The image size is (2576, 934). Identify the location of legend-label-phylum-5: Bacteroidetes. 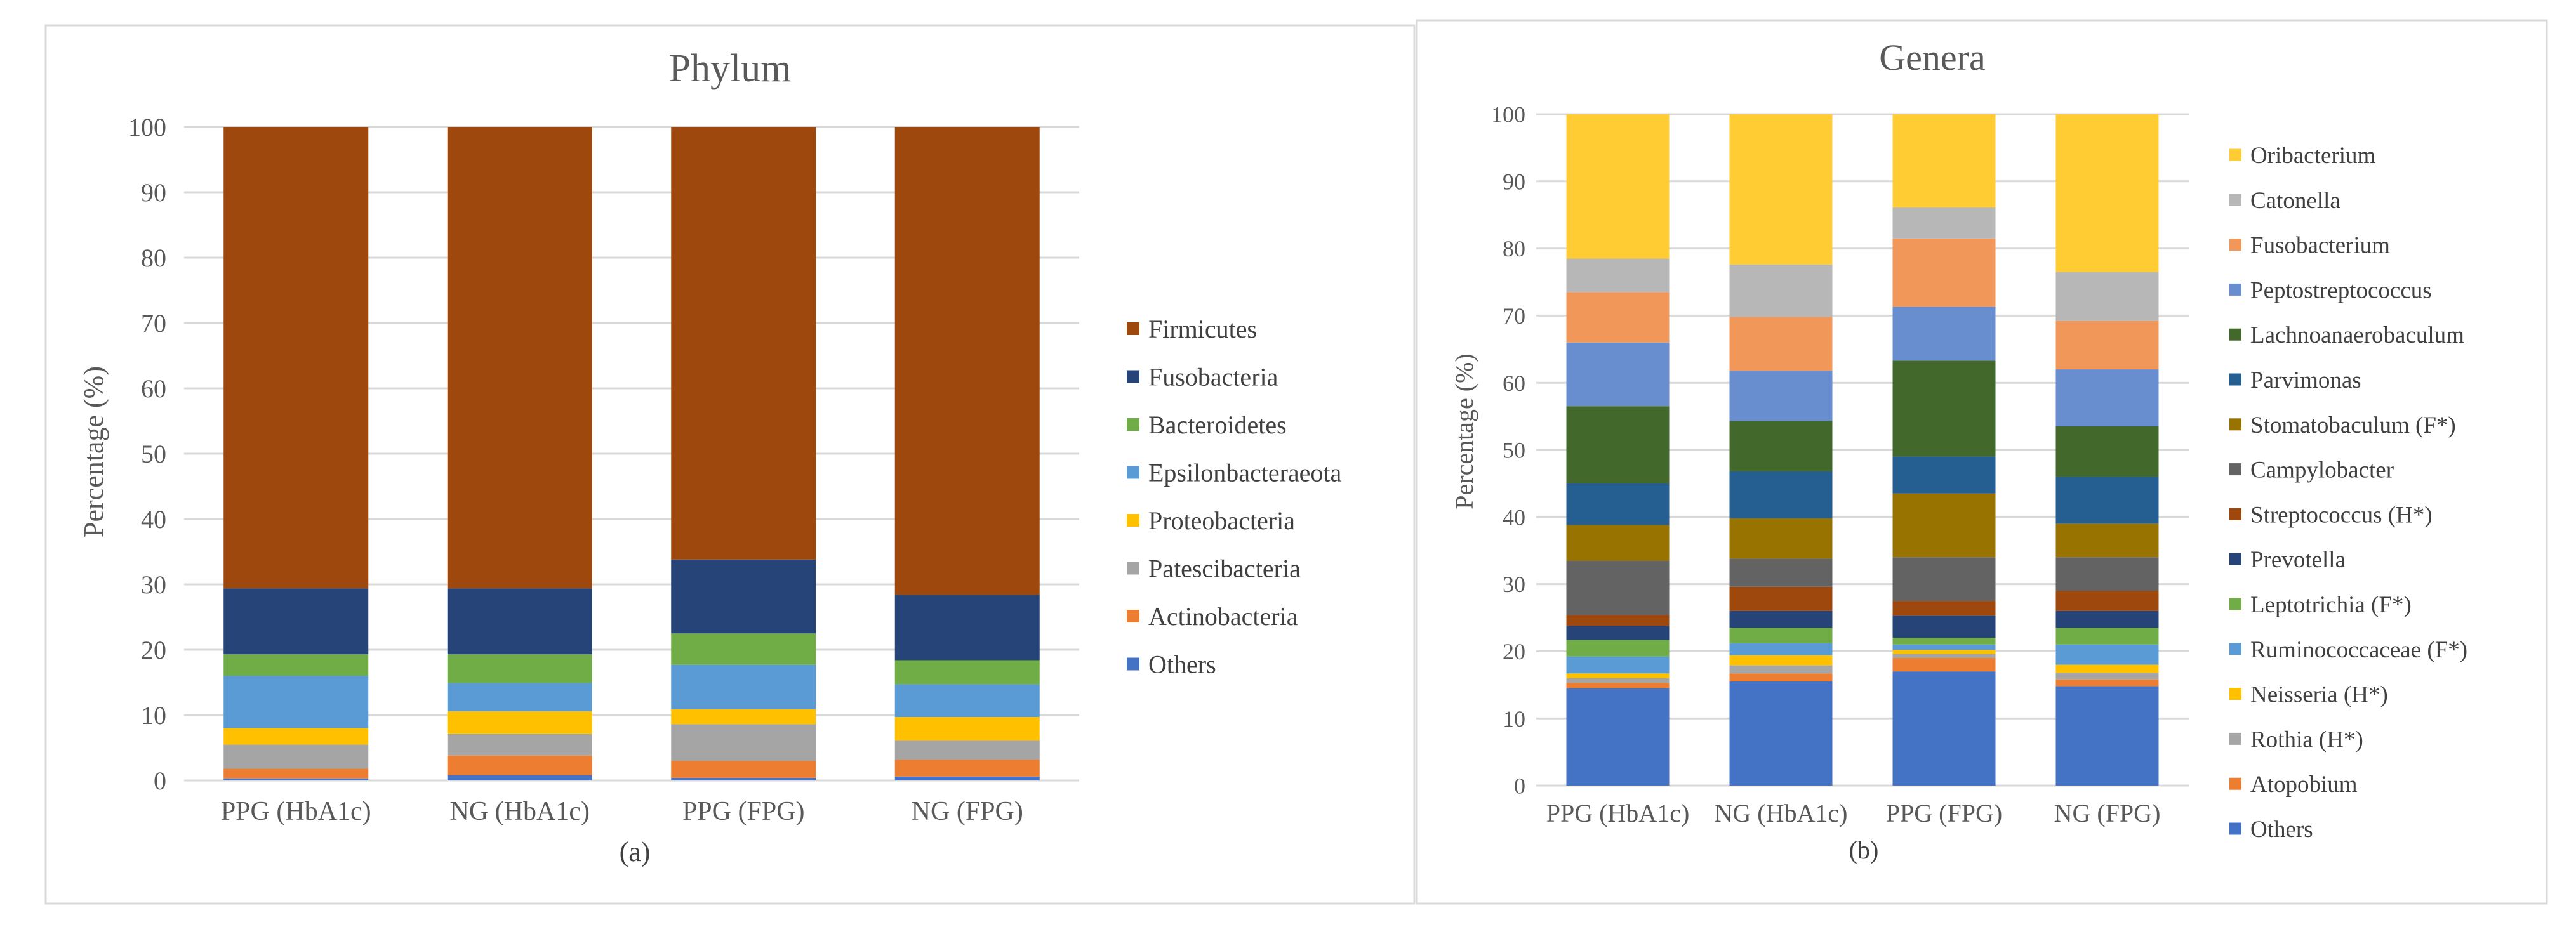
(1217, 425).